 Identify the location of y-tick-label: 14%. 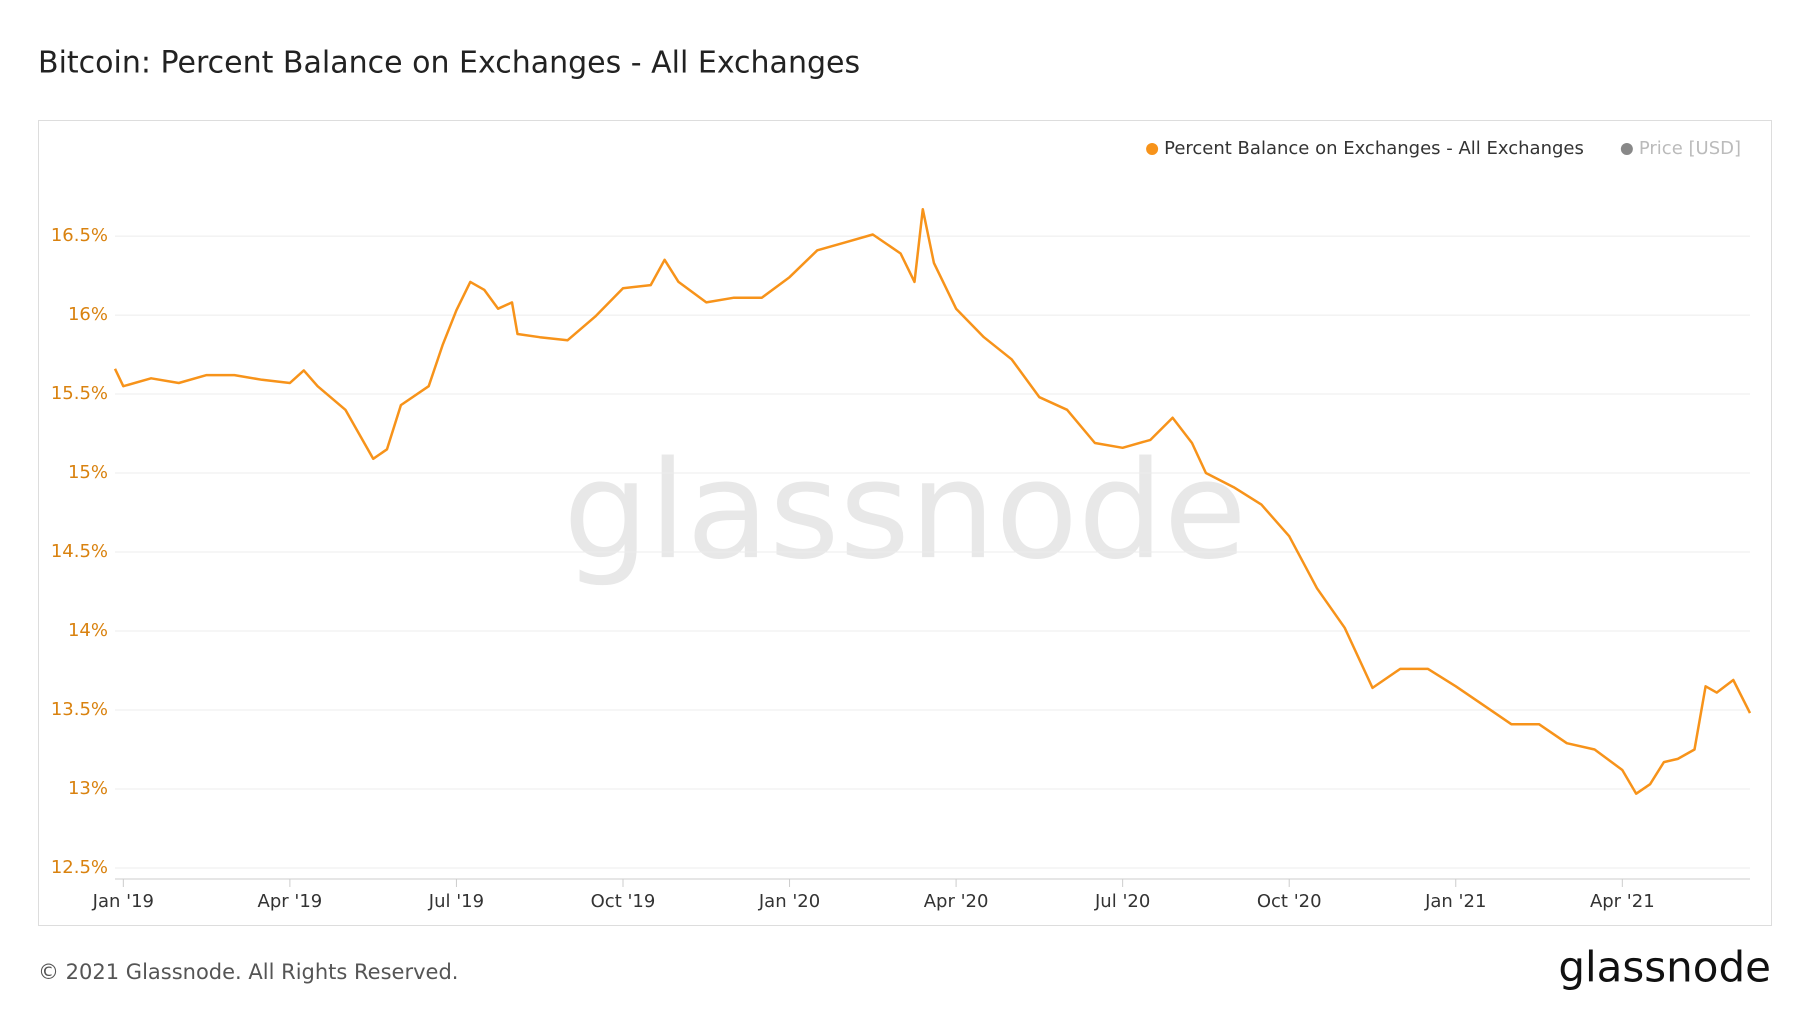
(88, 630).